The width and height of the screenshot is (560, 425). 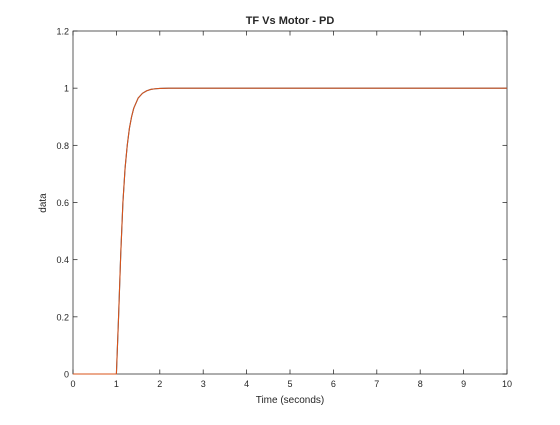 What do you see at coordinates (333, 384) in the screenshot?
I see `x-tick-label: 6` at bounding box center [333, 384].